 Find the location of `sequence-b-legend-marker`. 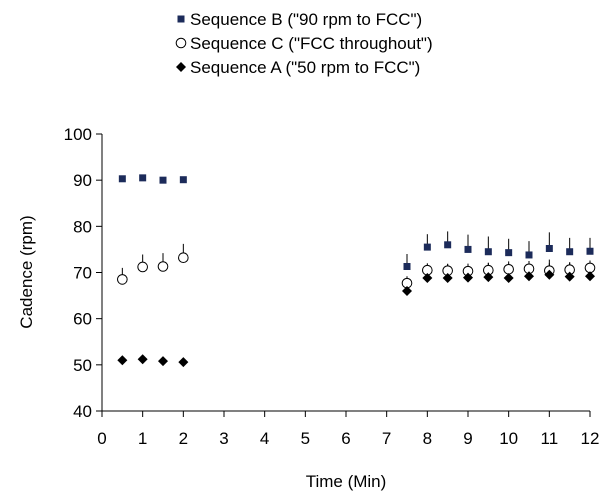

sequence-b-legend-marker is located at coordinates (181, 19).